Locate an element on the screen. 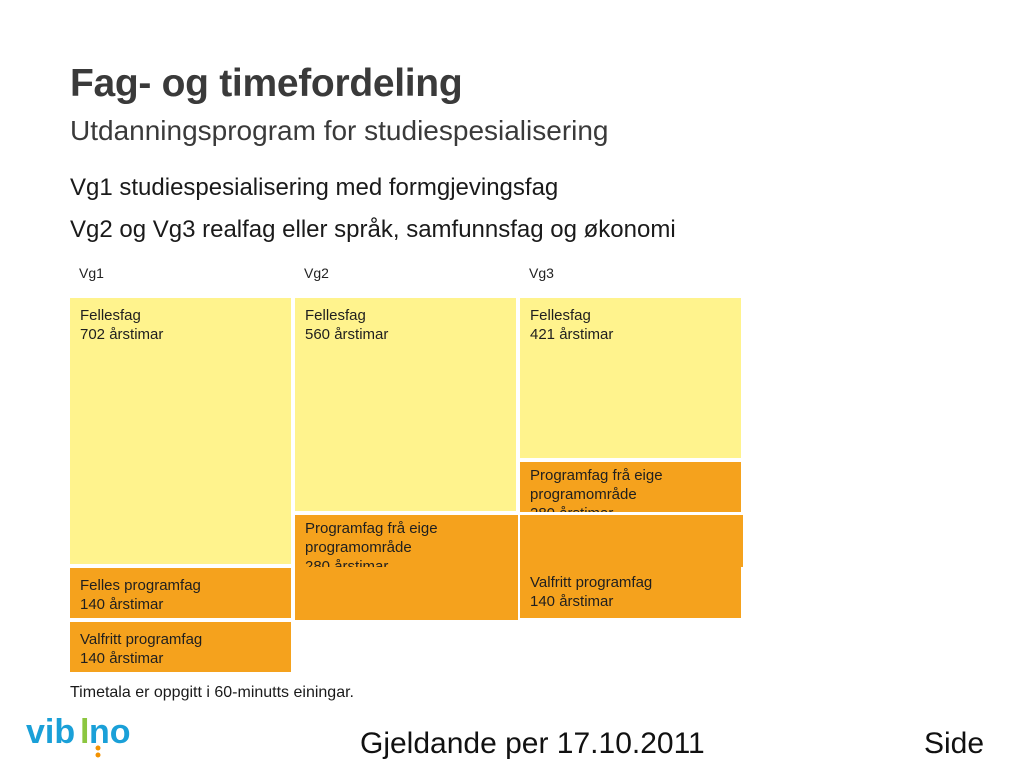 The height and width of the screenshot is (768, 1024). column-label-vg1: Vg1 is located at coordinates (91, 273).